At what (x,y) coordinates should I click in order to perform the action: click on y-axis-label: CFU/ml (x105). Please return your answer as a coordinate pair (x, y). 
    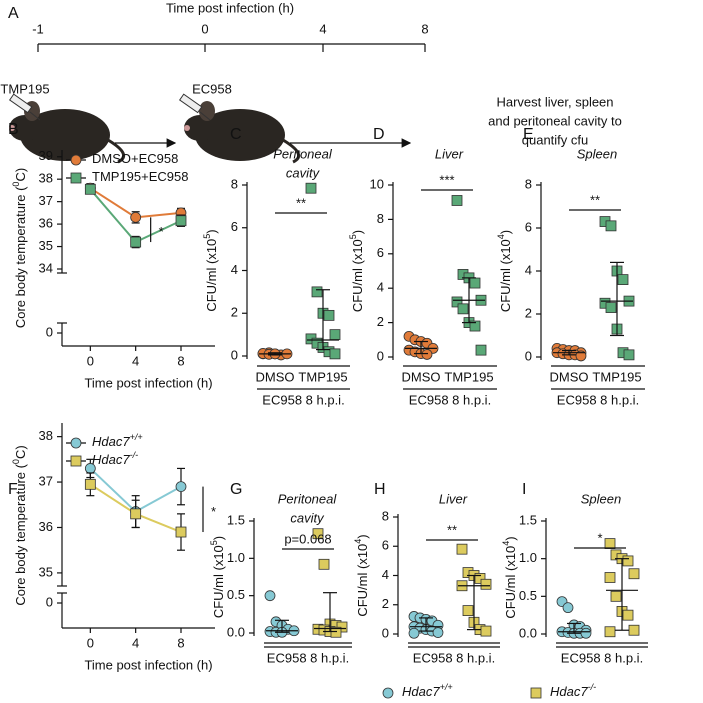
    Looking at the image, I should click on (217, 577).